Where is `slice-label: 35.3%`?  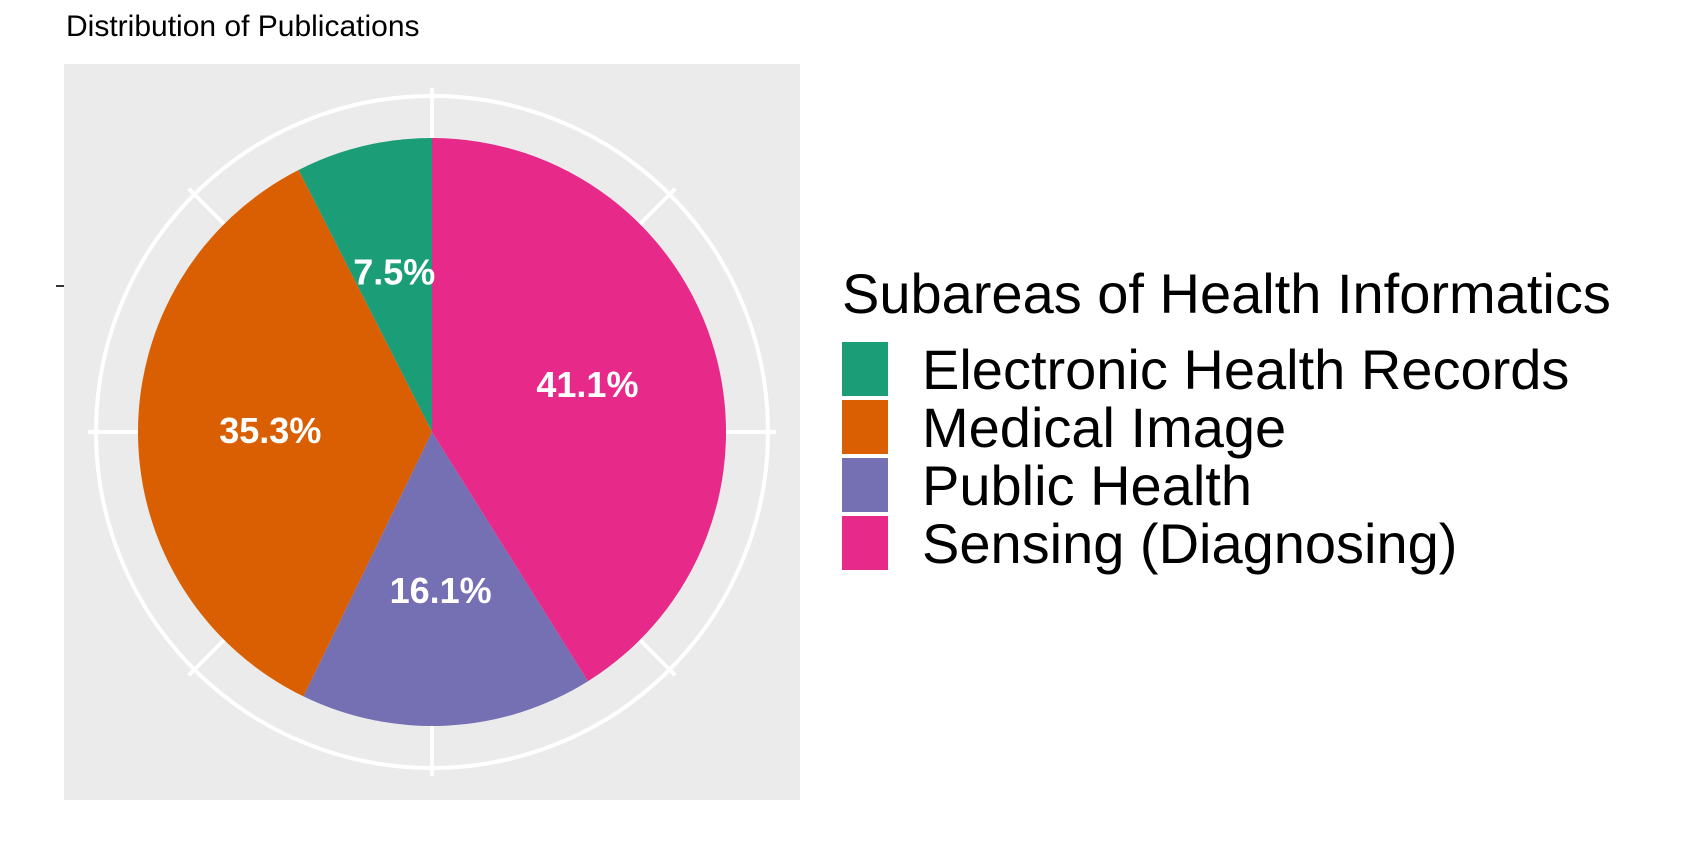 slice-label: 35.3% is located at coordinates (270, 430).